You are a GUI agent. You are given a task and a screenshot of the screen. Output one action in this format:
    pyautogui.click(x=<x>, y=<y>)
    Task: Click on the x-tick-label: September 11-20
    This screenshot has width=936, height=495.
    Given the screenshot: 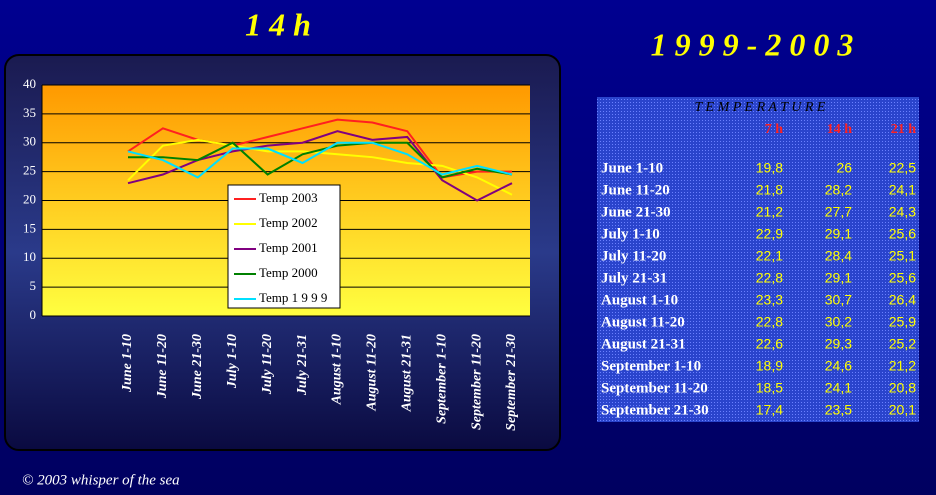 What is the action you would take?
    pyautogui.click(x=476, y=382)
    